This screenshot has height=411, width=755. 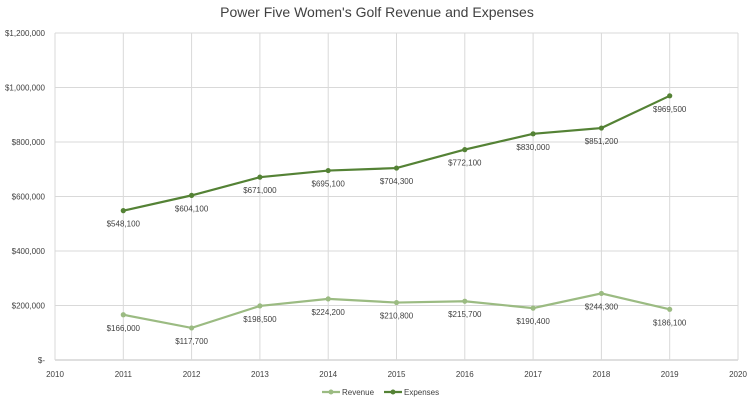 What do you see at coordinates (124, 328) in the screenshot?
I see `revenue-data-label: $166,000` at bounding box center [124, 328].